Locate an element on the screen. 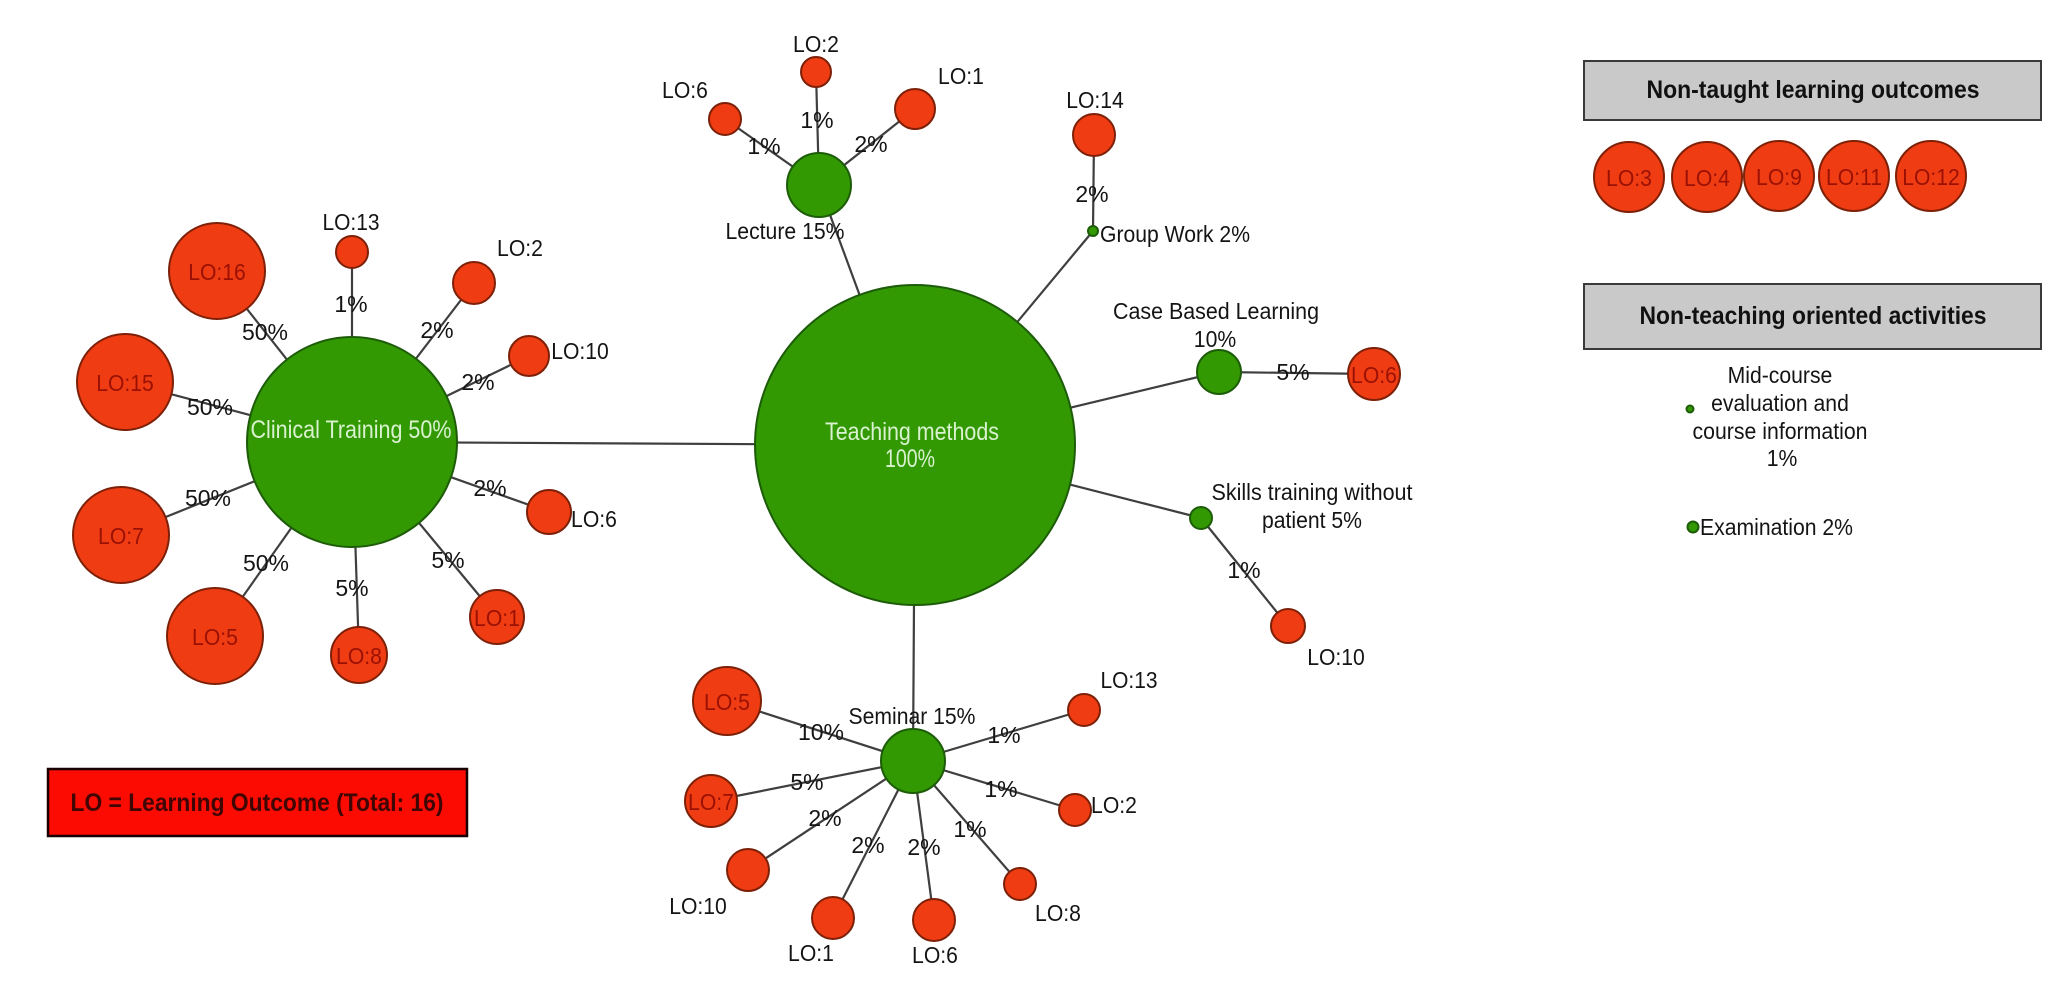  svg-text: LO:4 is located at coordinates (1707, 178).